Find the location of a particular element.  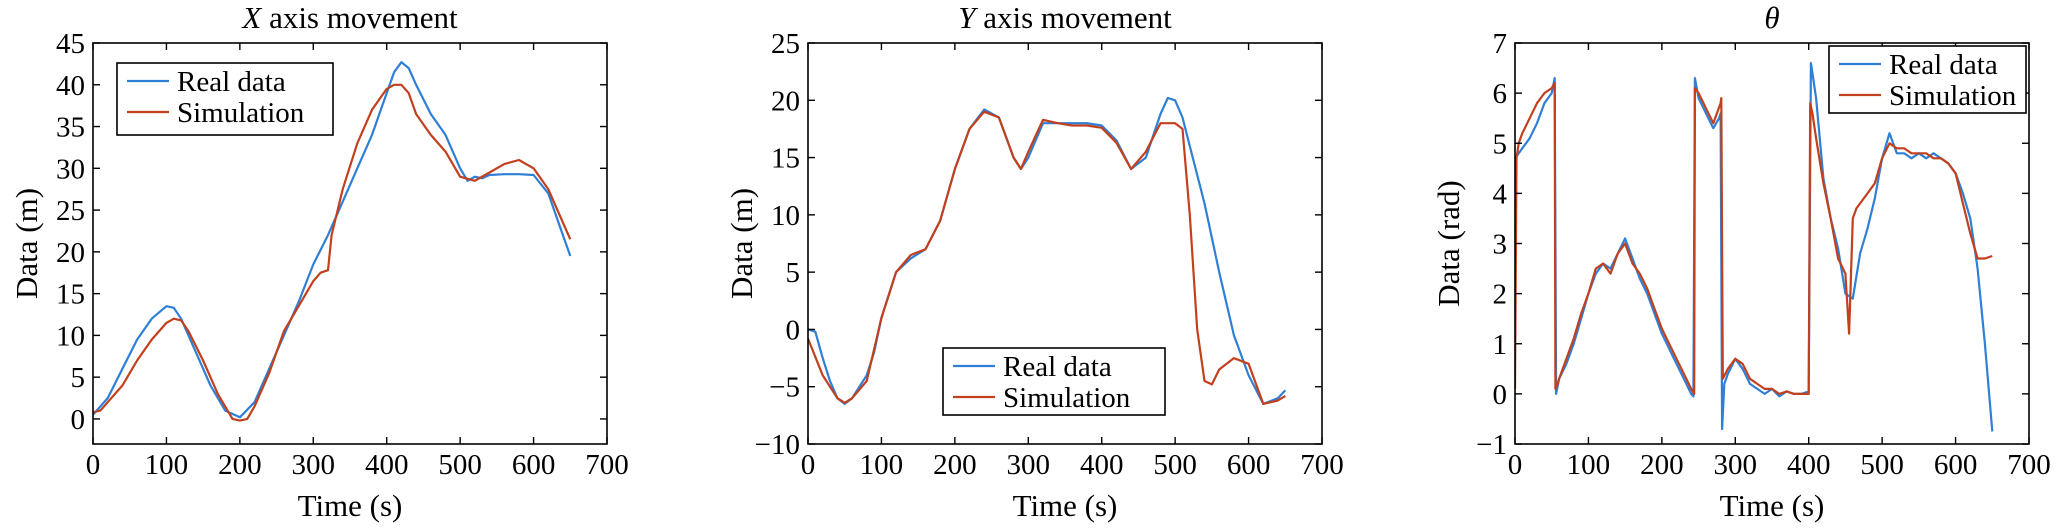

chart-title-symbol: Y is located at coordinates (968, 17).